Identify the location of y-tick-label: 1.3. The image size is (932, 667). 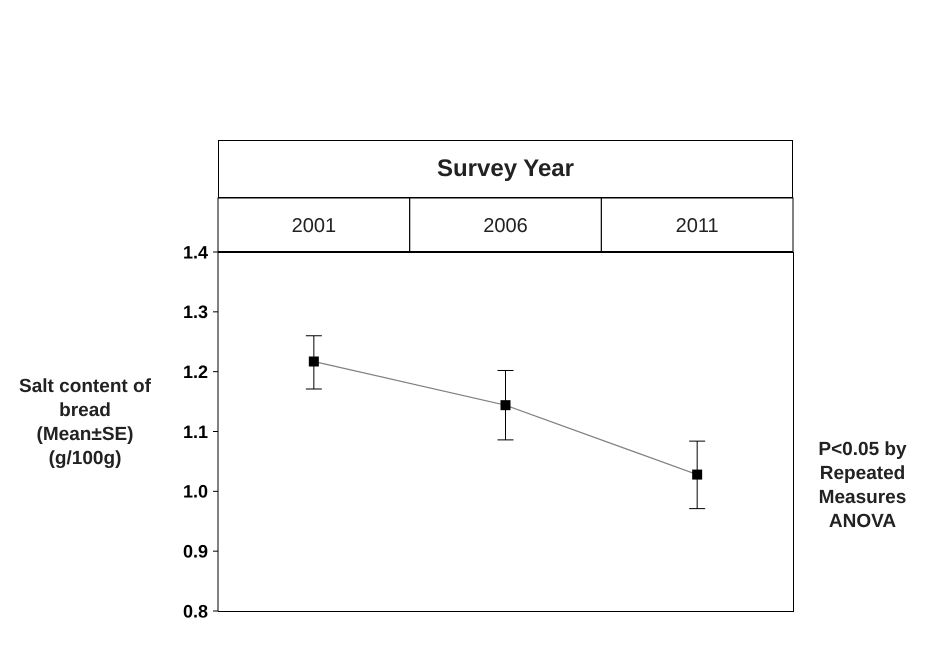
(195, 312).